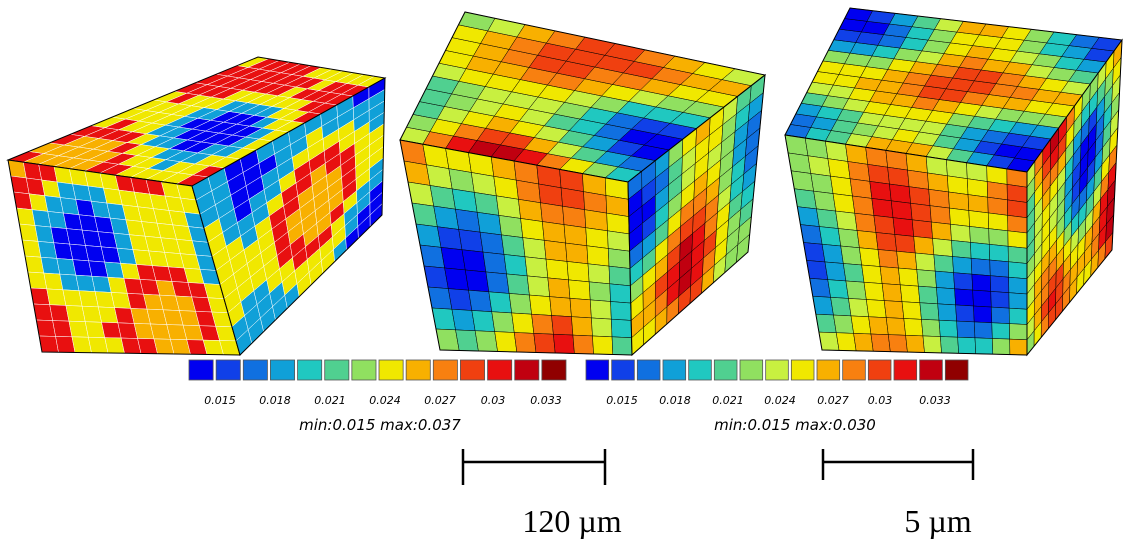  Describe the element at coordinates (675, 400) in the screenshot. I see `tick-label: 0.018` at that location.